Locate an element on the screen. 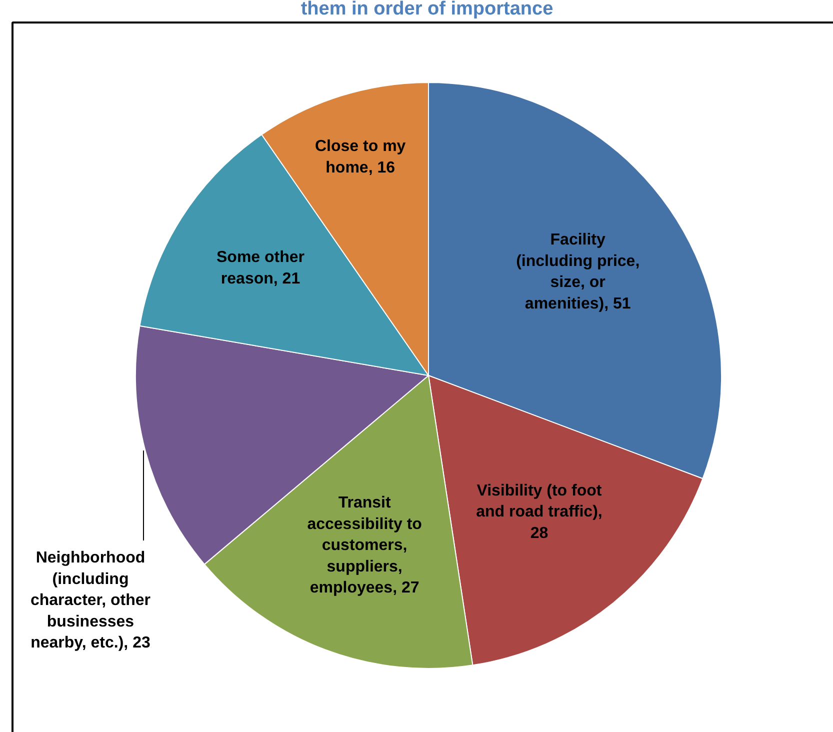 This screenshot has height=732, width=833. slice-label: Facility (including price, size, or amenities), 51 is located at coordinates (578, 272).